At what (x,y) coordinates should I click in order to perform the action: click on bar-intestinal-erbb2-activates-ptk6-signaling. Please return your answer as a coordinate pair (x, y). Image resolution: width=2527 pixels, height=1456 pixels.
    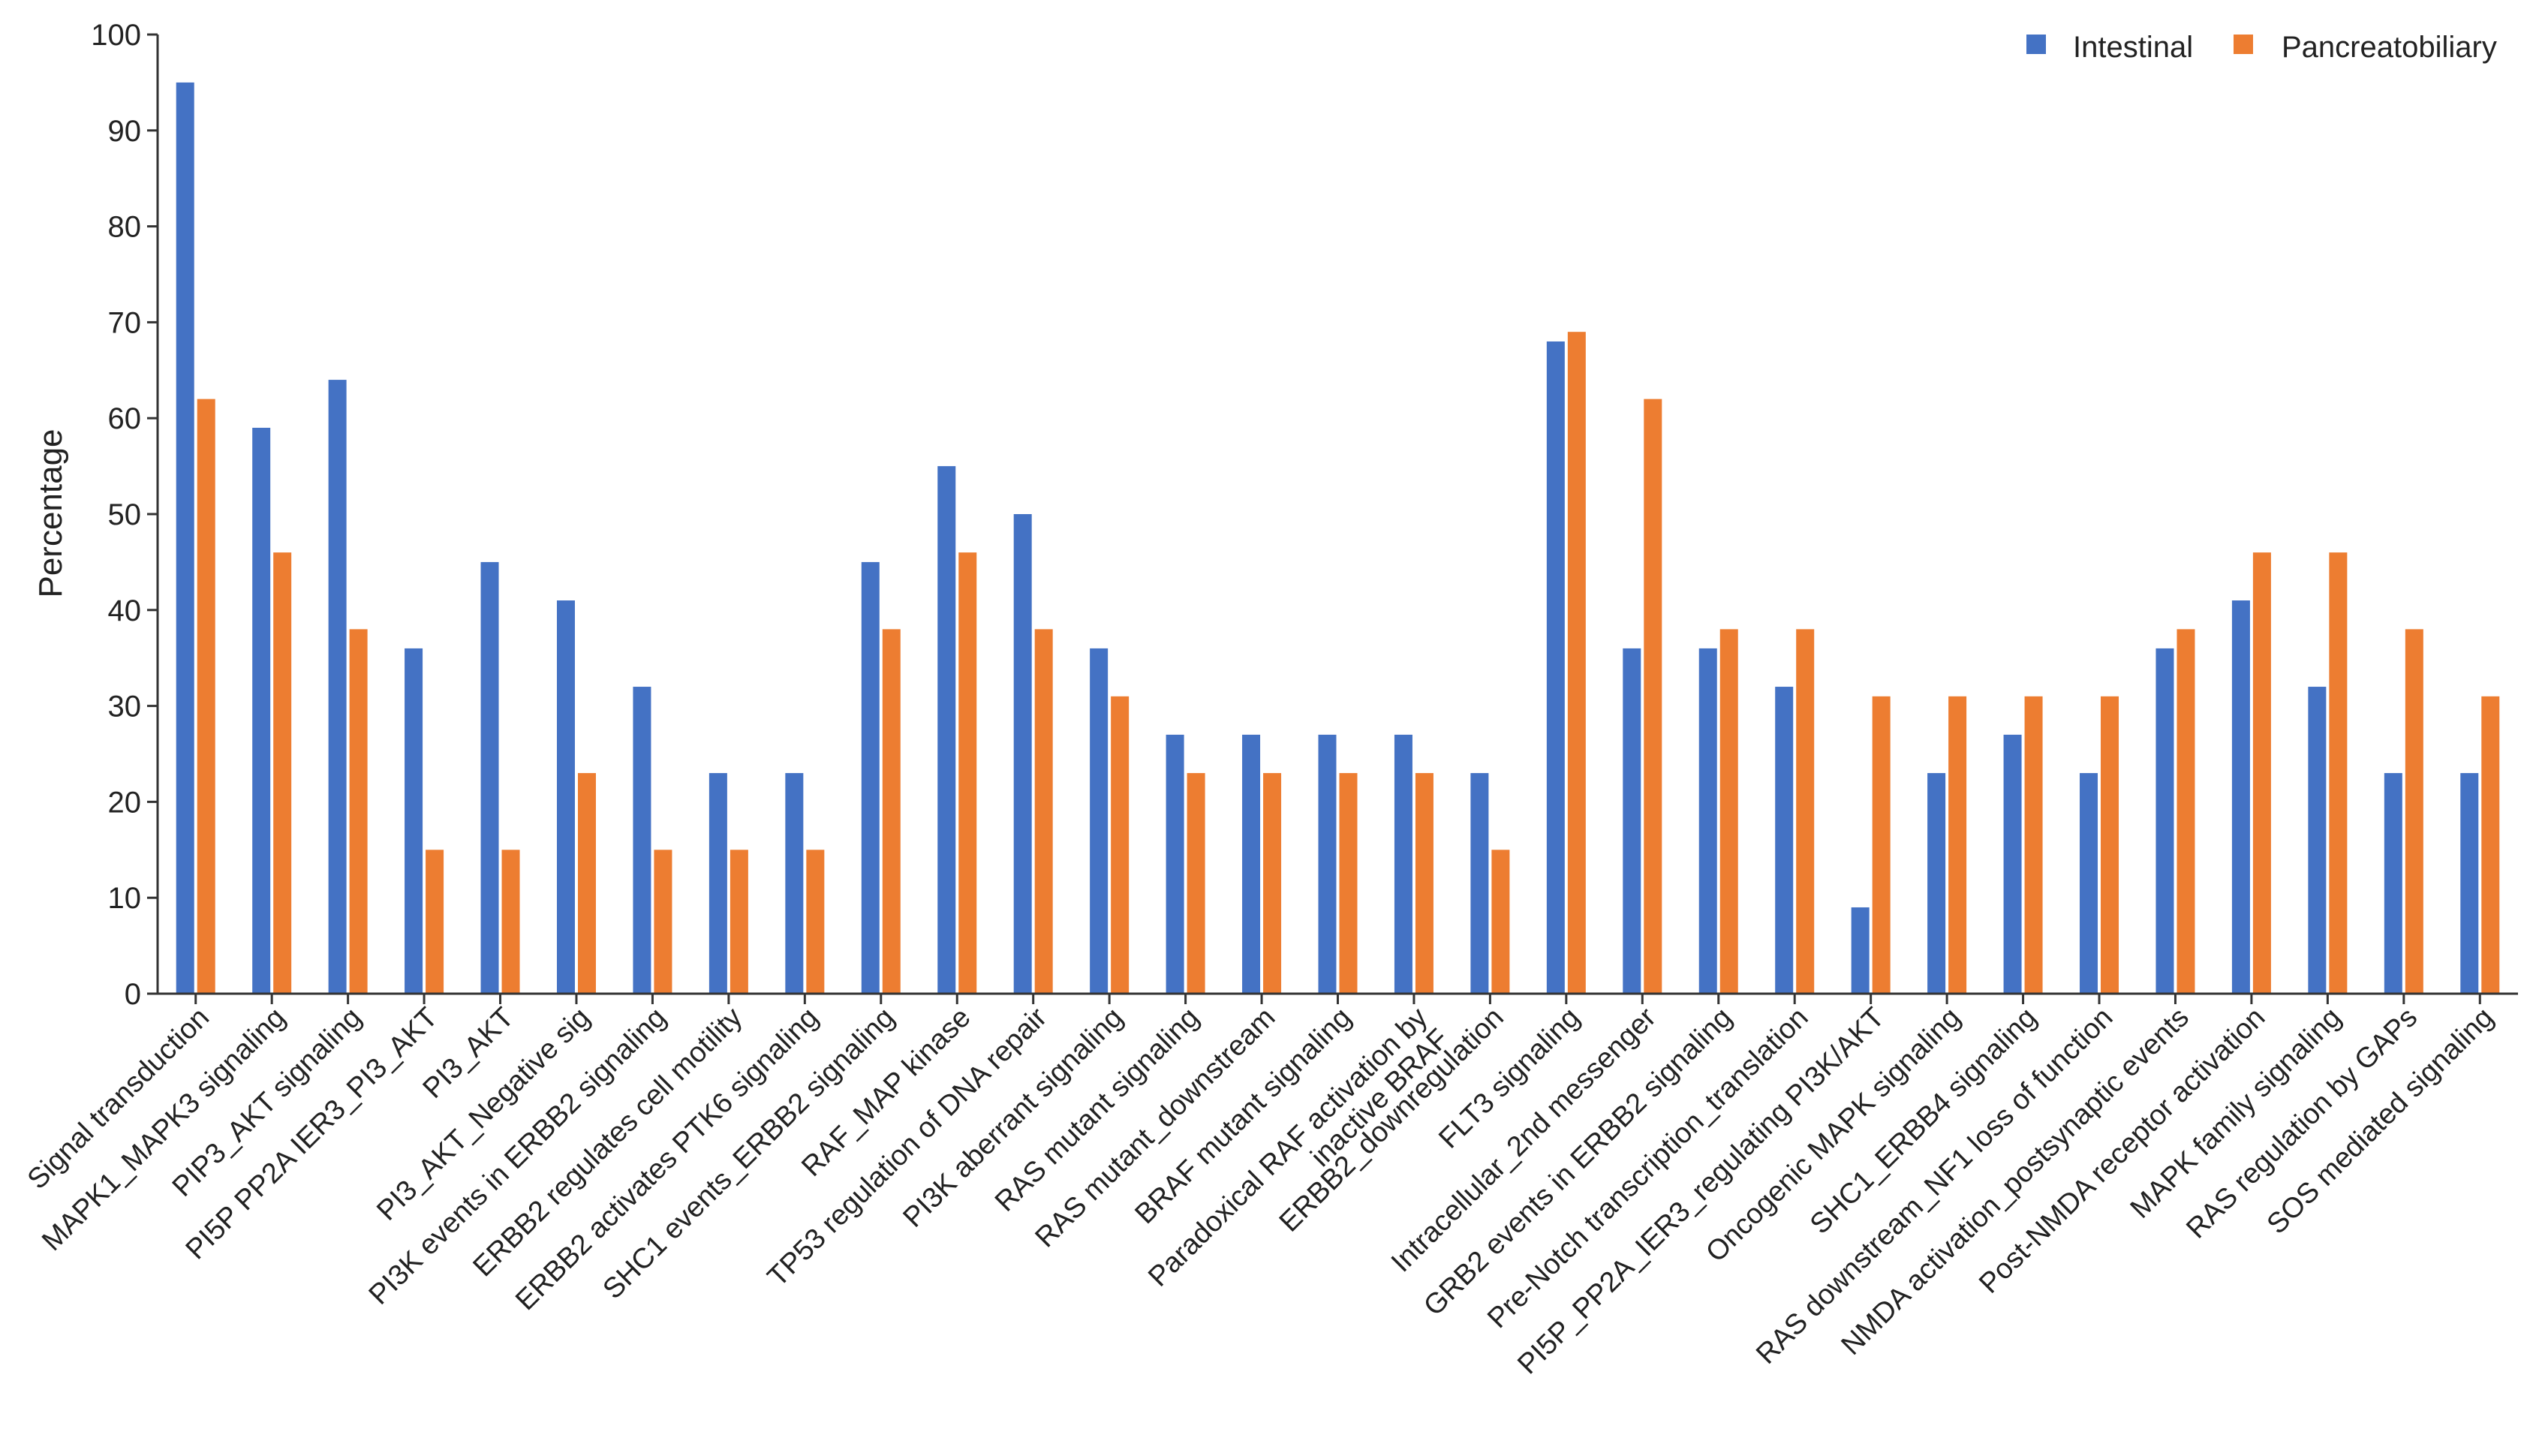
    Looking at the image, I should click on (794, 883).